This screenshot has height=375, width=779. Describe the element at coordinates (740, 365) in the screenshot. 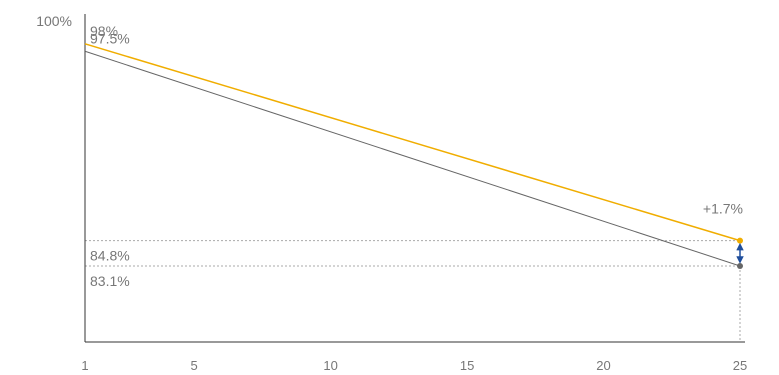

I see `x-tick-label-25: 25` at that location.